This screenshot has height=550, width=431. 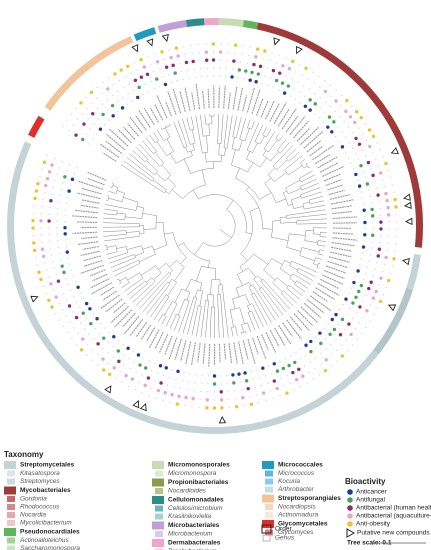 What do you see at coordinates (211, 21) in the screenshot?
I see `taxonomy-ring` at bounding box center [211, 21].